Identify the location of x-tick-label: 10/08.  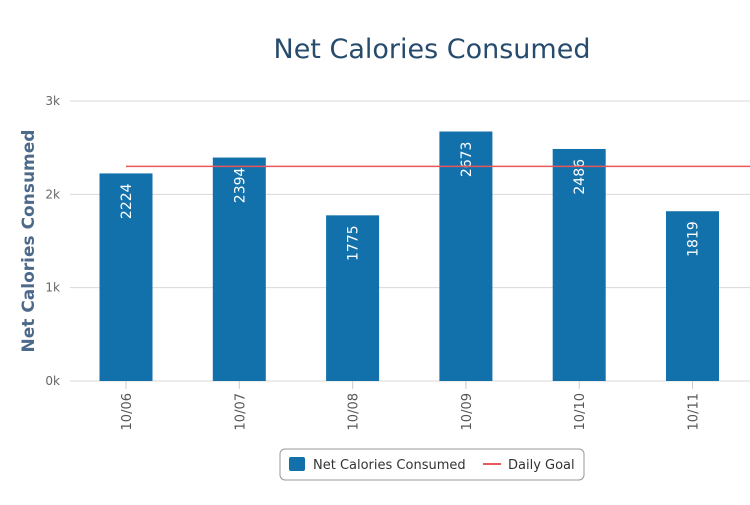
(354, 411).